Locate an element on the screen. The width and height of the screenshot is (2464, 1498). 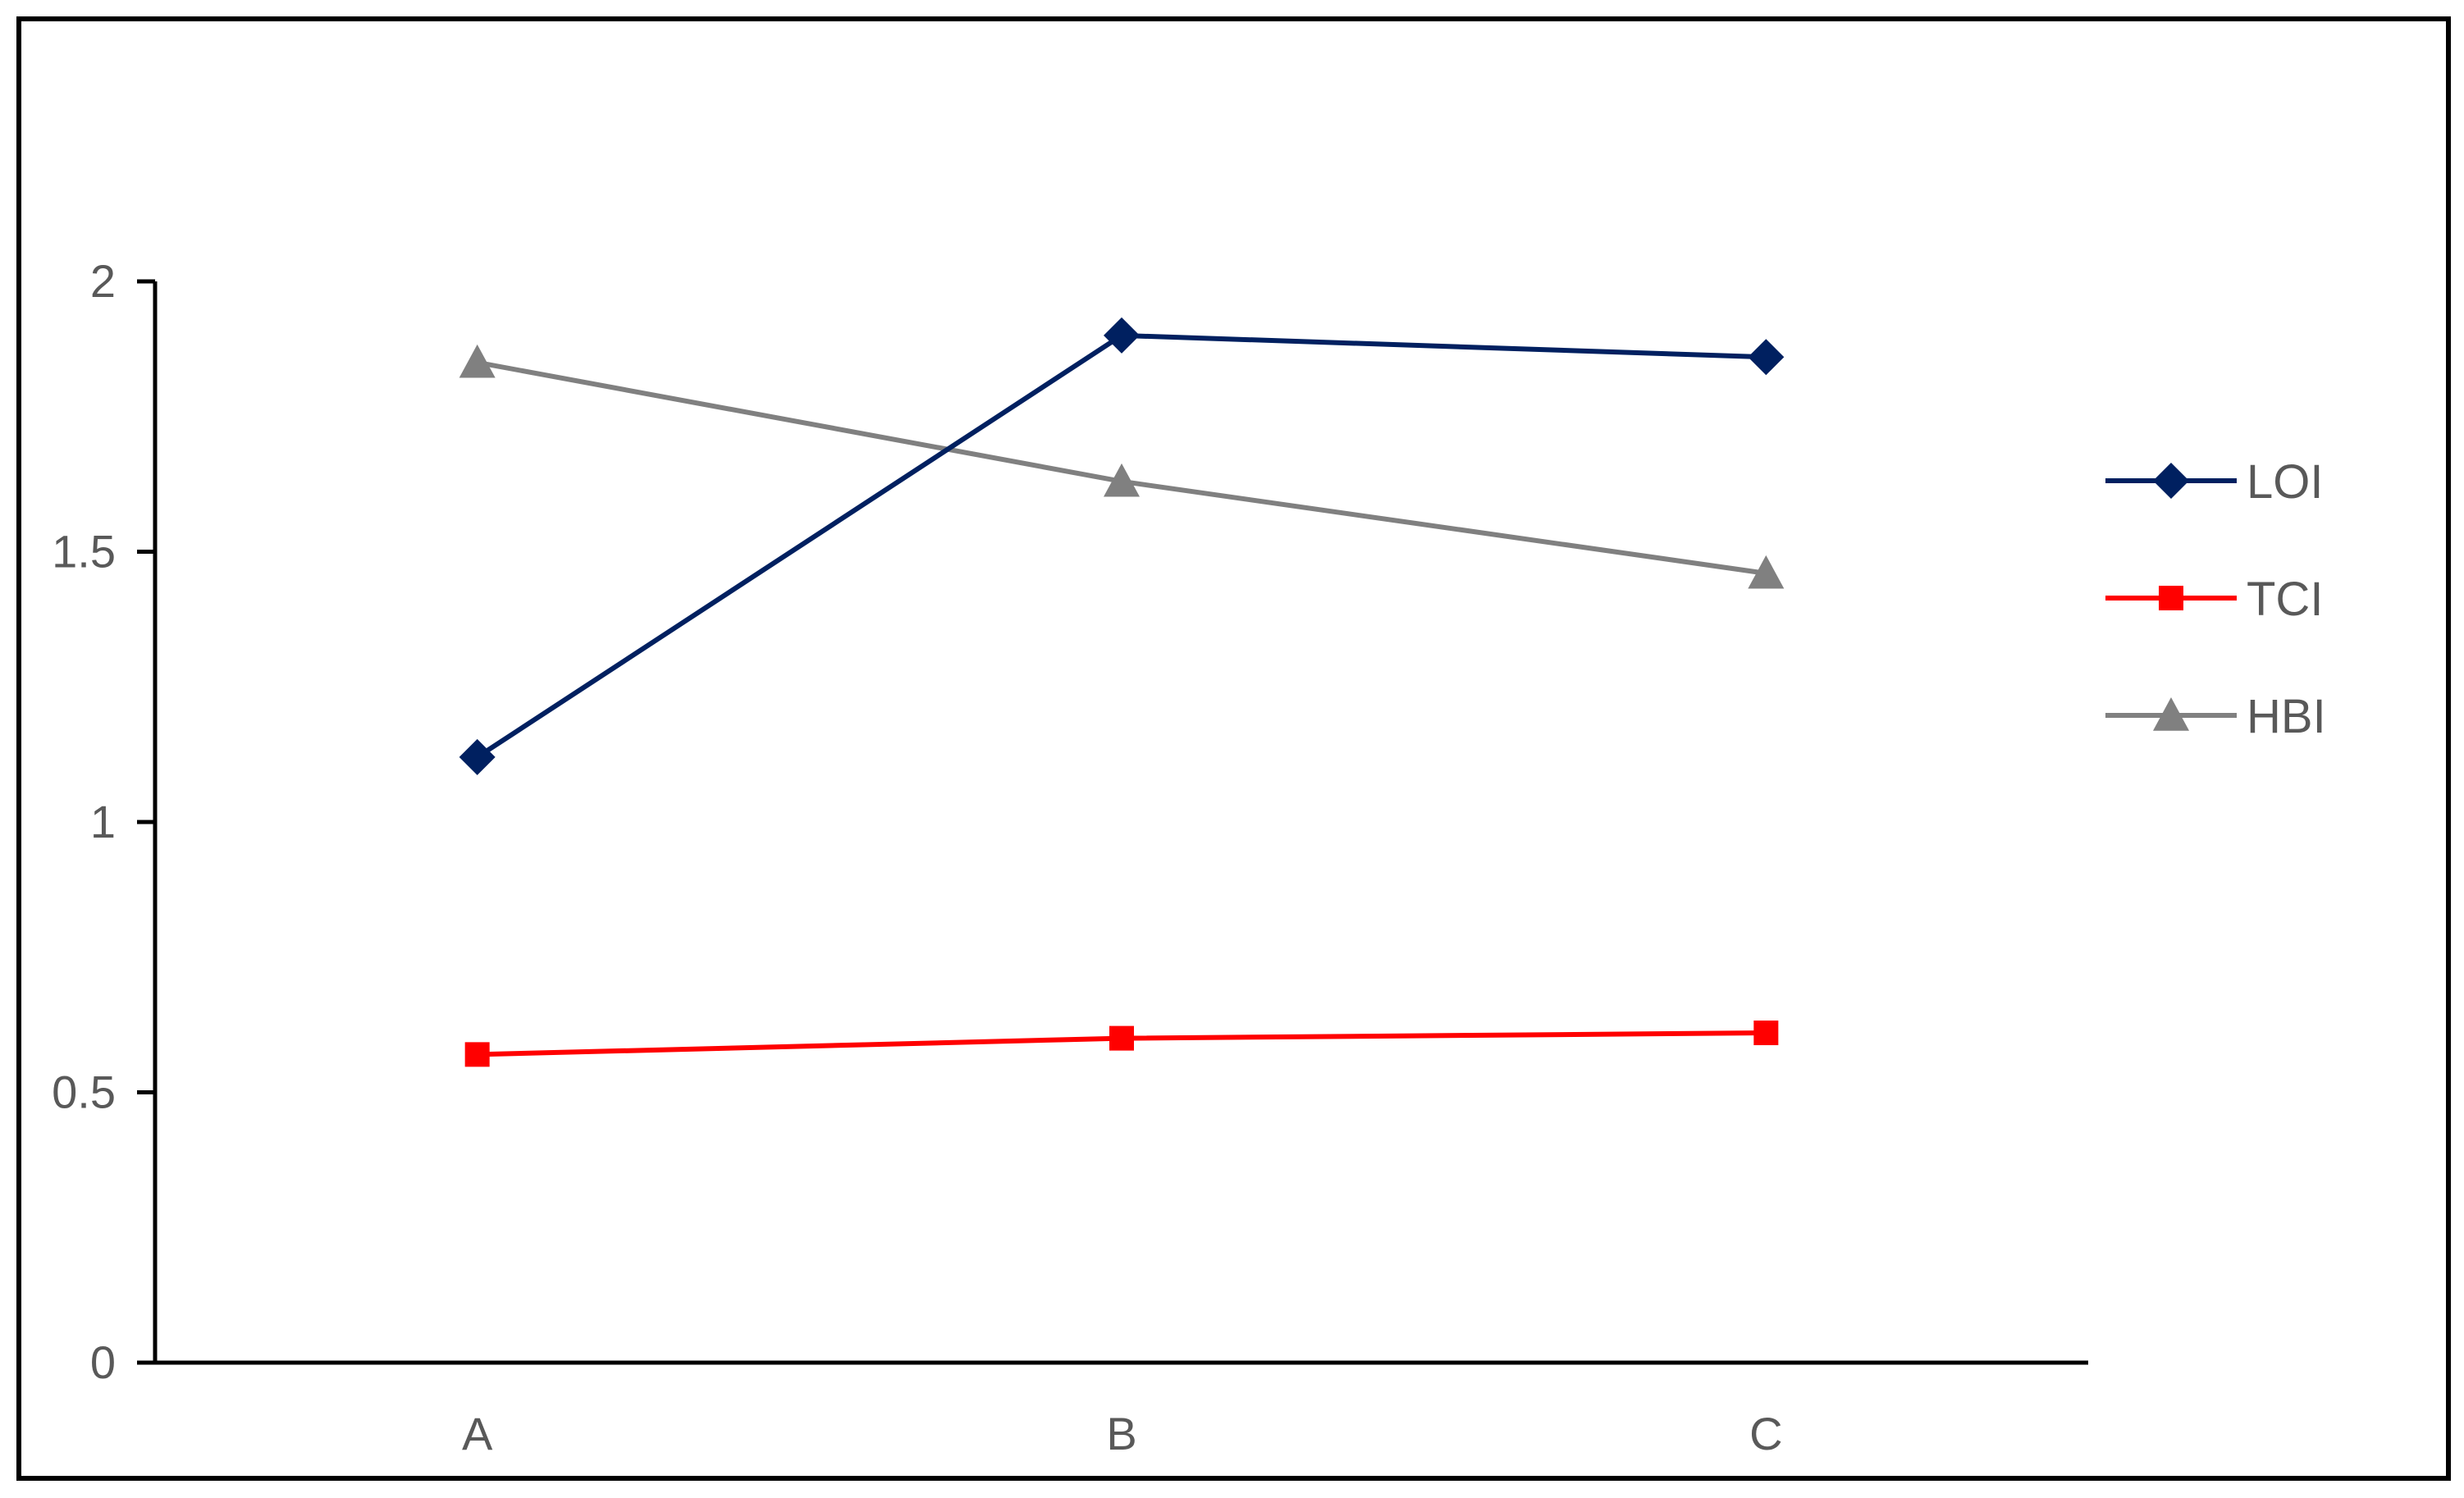
data-point-tci-c is located at coordinates (1766, 1033).